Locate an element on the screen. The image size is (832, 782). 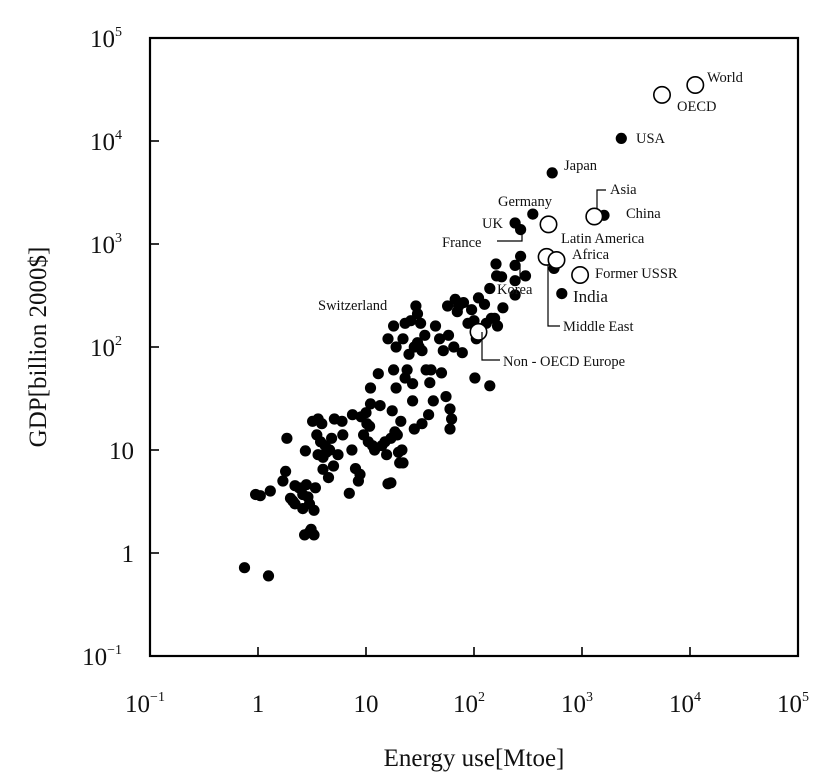
x-tick-label: 1 is located at coordinates (258, 704).